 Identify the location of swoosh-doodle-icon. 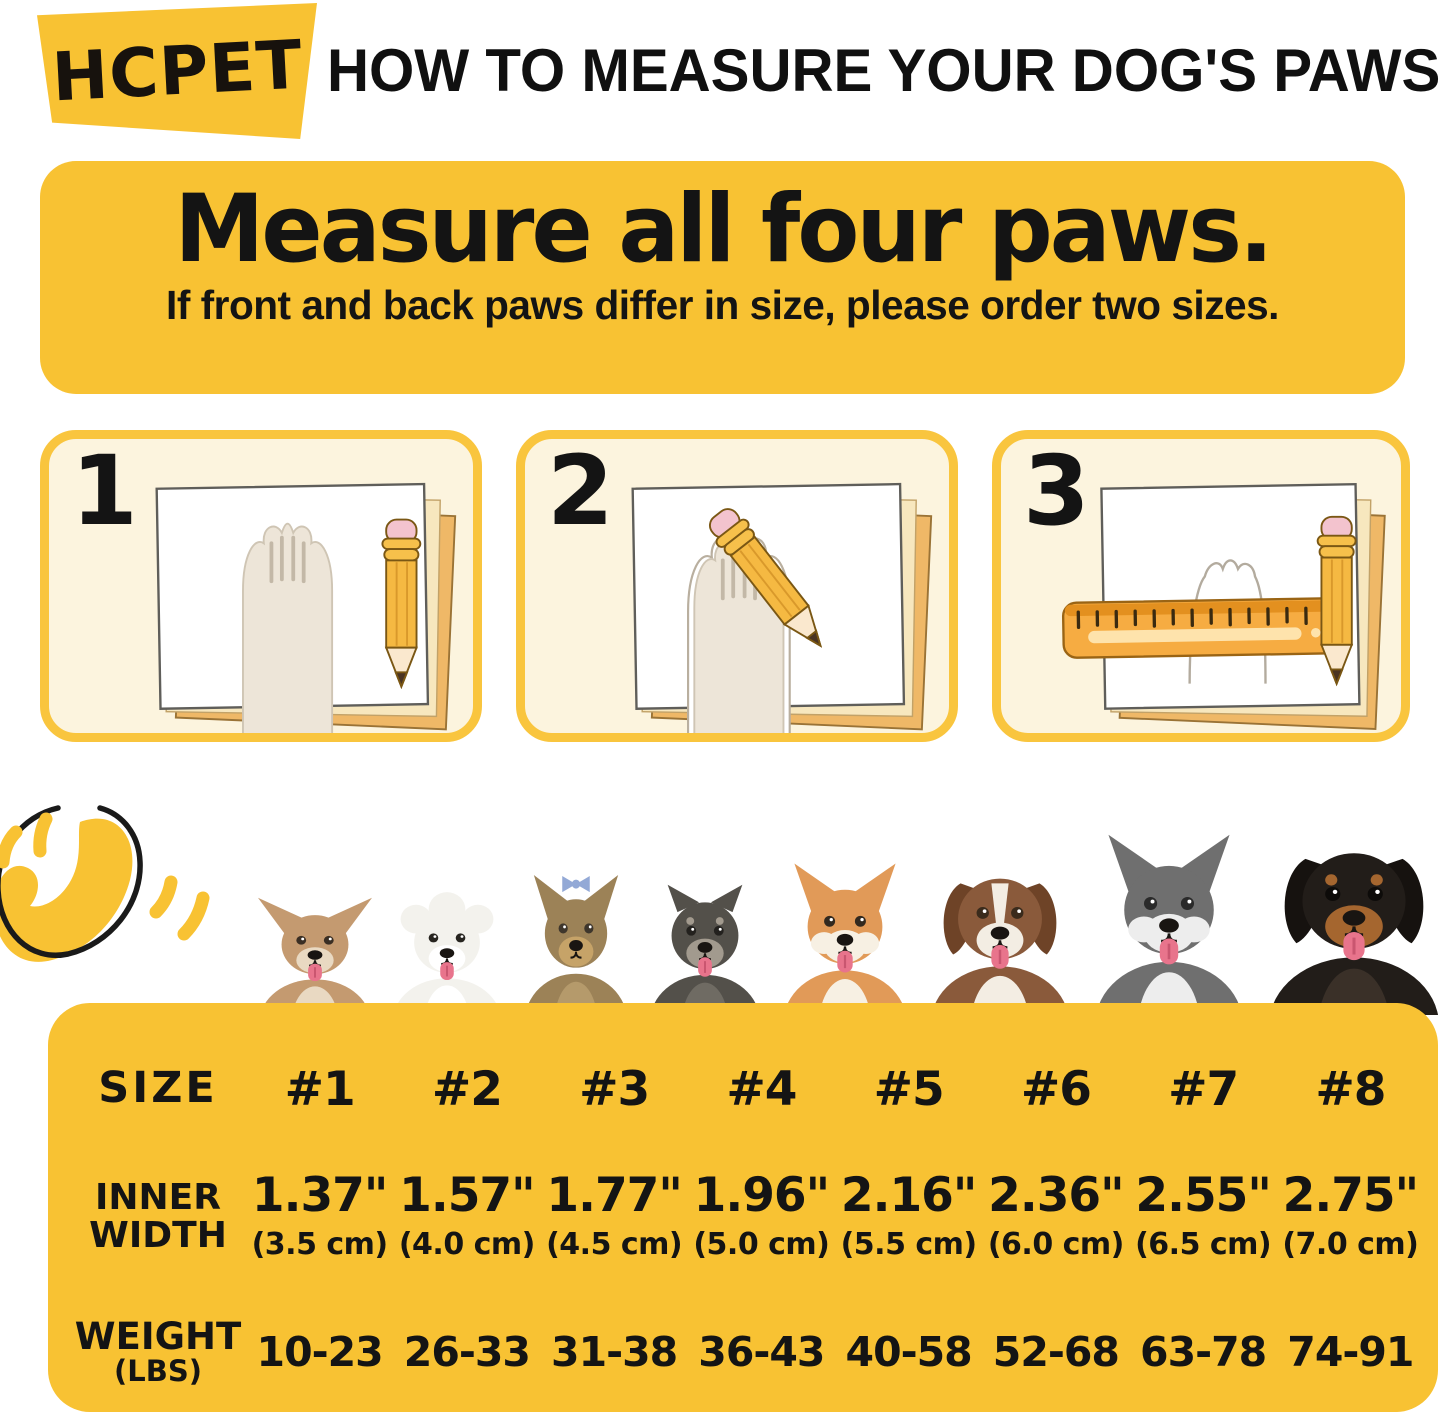
(105, 883).